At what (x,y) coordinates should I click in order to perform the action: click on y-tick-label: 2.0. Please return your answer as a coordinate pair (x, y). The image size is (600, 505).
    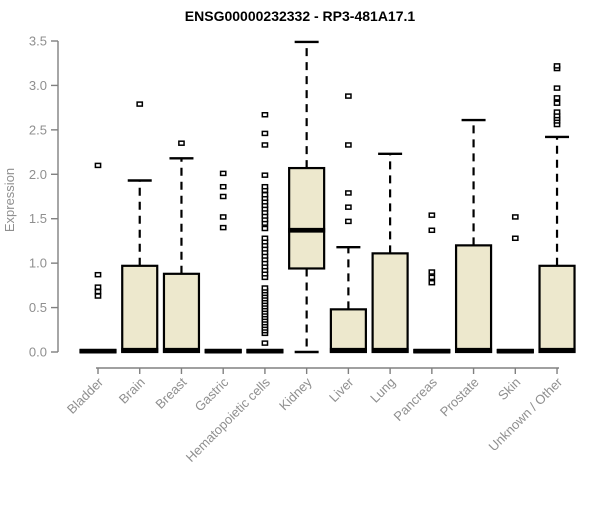
    Looking at the image, I should click on (38, 174).